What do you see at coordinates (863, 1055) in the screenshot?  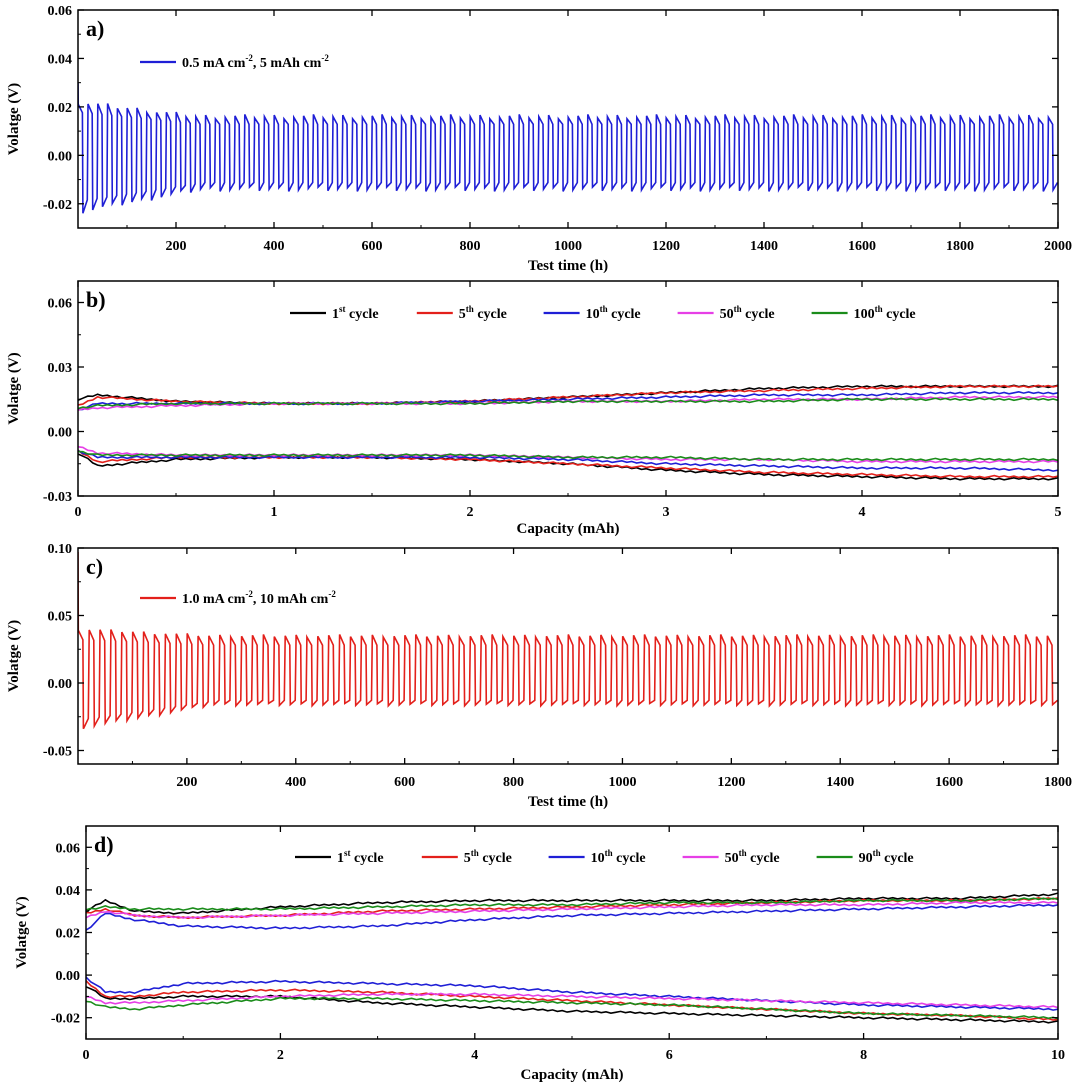 I see `x-tick-label: 8` at bounding box center [863, 1055].